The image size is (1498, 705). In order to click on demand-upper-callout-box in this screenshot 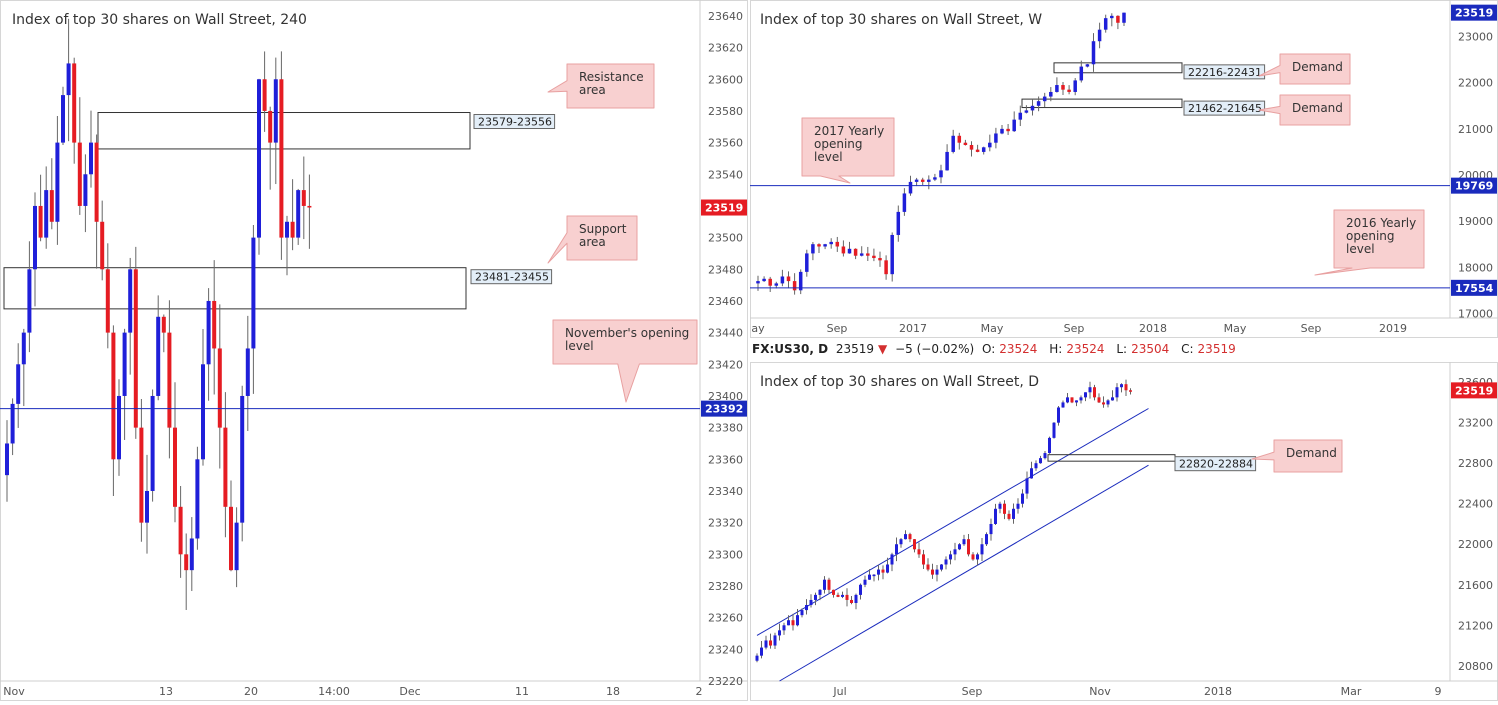, I will do `click(1304, 69)`.